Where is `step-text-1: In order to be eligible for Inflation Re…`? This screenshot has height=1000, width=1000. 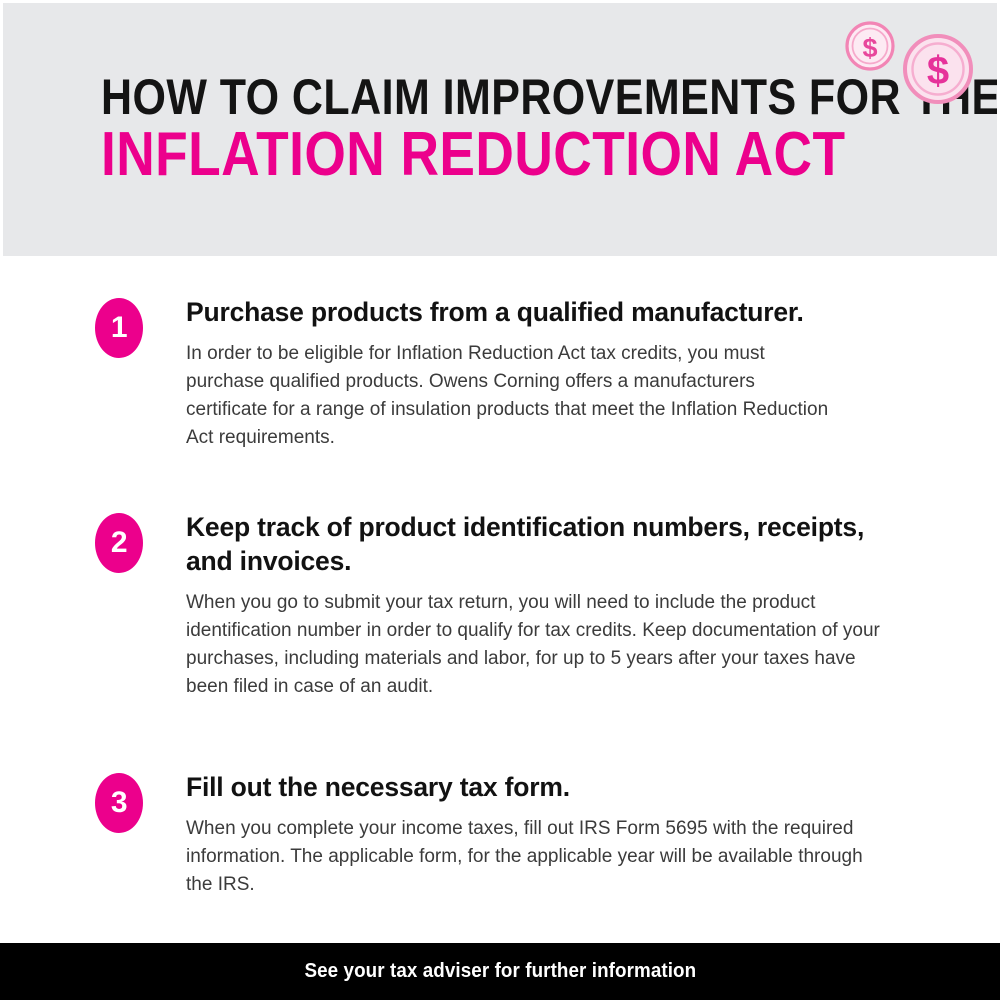 step-text-1: In order to be eligible for Inflation Re… is located at coordinates (507, 395).